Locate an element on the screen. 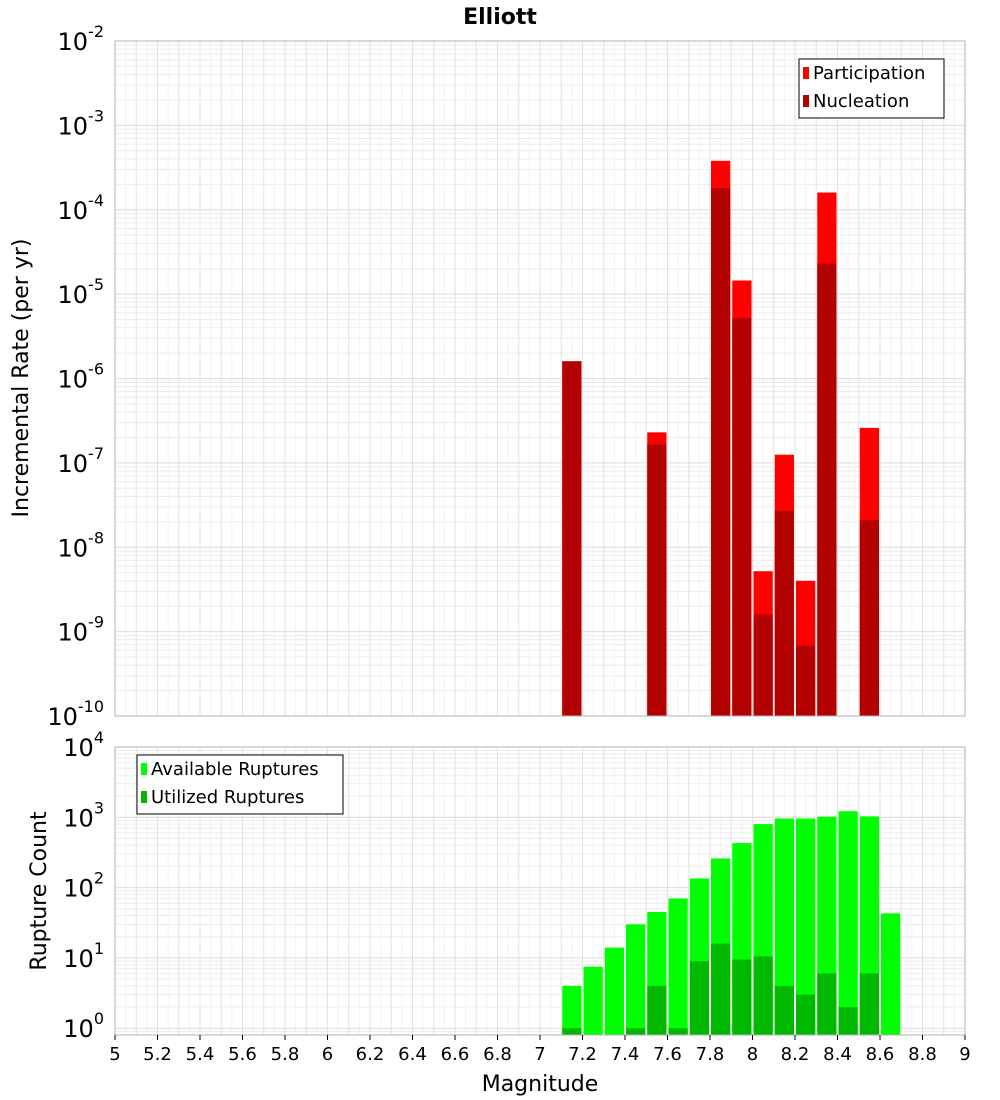  x-tick-label: 5.8 is located at coordinates (285, 1054).